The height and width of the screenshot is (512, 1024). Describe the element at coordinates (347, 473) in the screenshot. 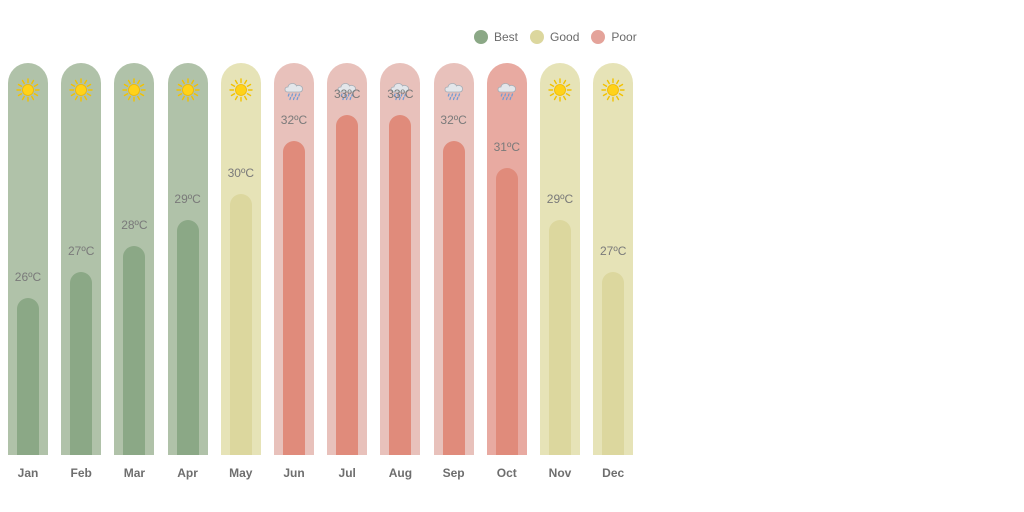

I see `month-label: Jul` at that location.